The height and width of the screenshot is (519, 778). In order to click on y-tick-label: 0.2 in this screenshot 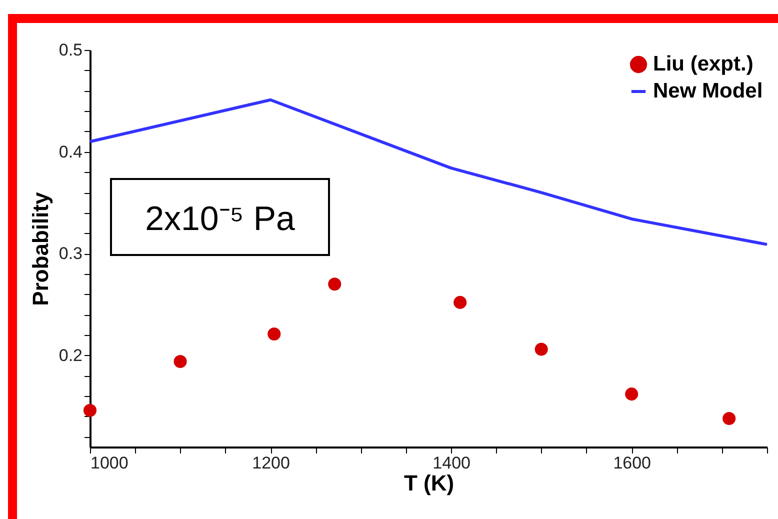, I will do `click(70, 355)`.